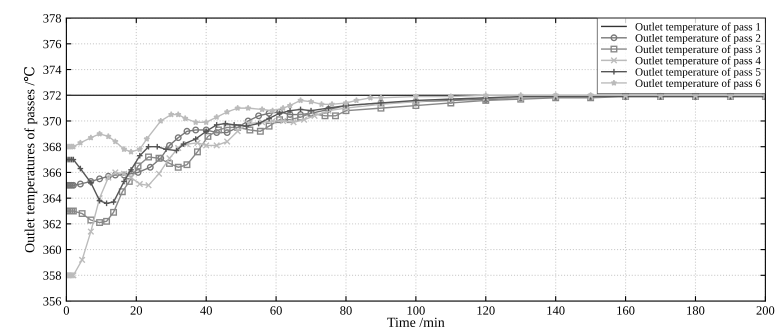 Image resolution: width=781 pixels, height=329 pixels. I want to click on y-tick-label: 358, so click(52, 275).